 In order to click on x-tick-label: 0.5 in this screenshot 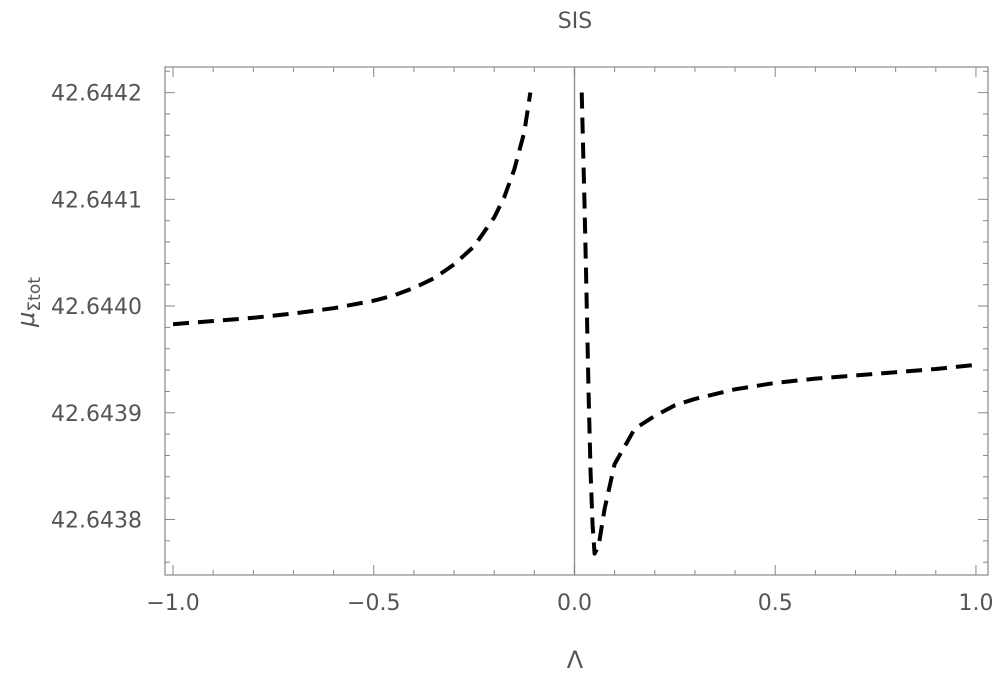, I will do `click(775, 603)`.